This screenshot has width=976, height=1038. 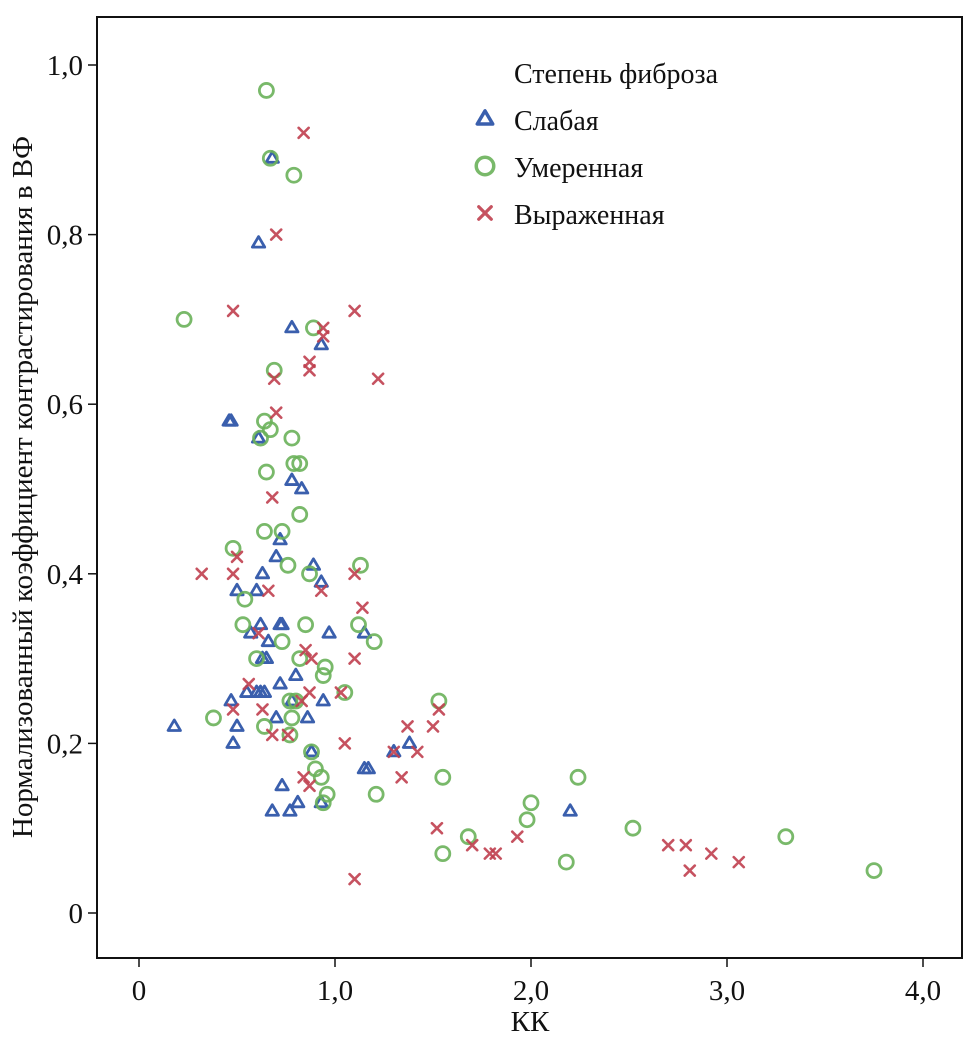 What do you see at coordinates (65, 236) in the screenshot?
I see `y-tick-label: 0,8` at bounding box center [65, 236].